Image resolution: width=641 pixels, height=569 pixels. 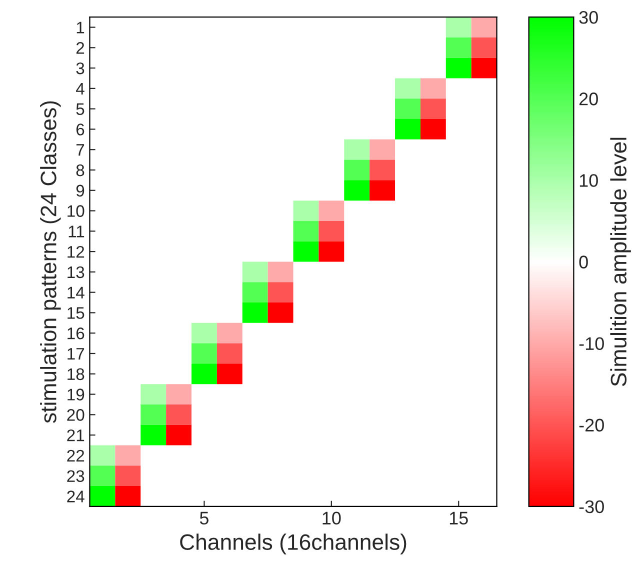 What do you see at coordinates (50, 262) in the screenshot?
I see `y-axis-title: stimulation patterns (24 Classes)` at bounding box center [50, 262].